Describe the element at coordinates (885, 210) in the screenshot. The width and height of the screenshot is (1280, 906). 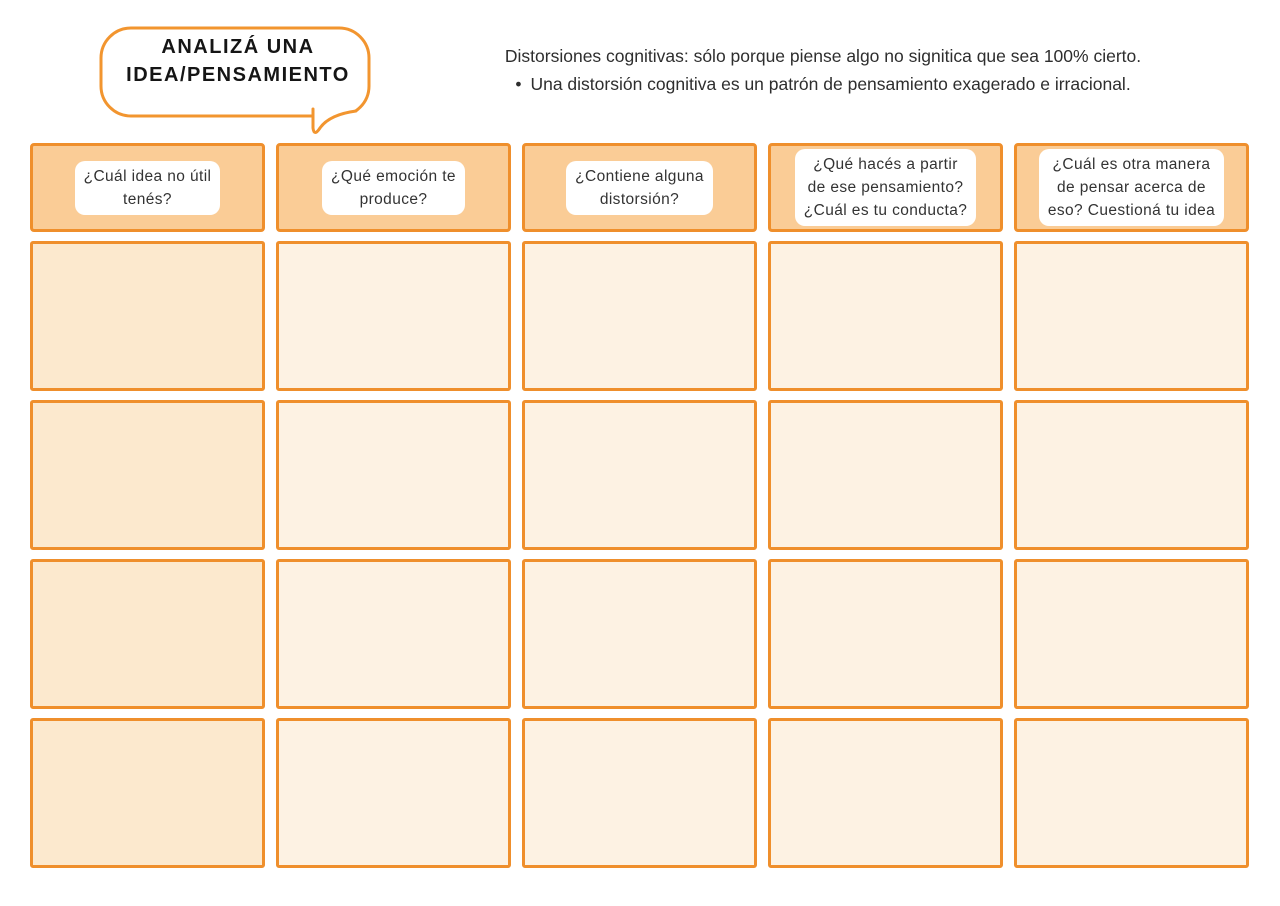
I see `header-line: ¿Cuál es tu conducta?` at that location.